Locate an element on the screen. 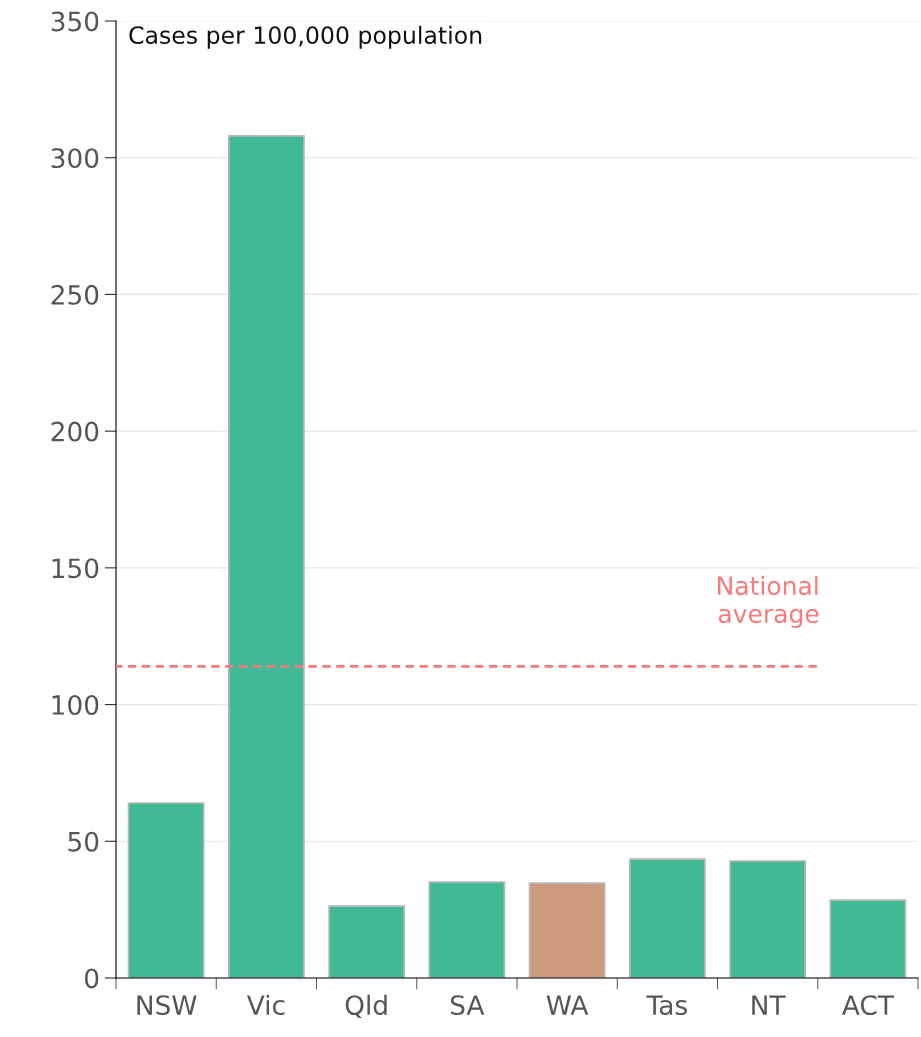 The width and height of the screenshot is (921, 1037). x-tick-label: WA is located at coordinates (567, 1005).